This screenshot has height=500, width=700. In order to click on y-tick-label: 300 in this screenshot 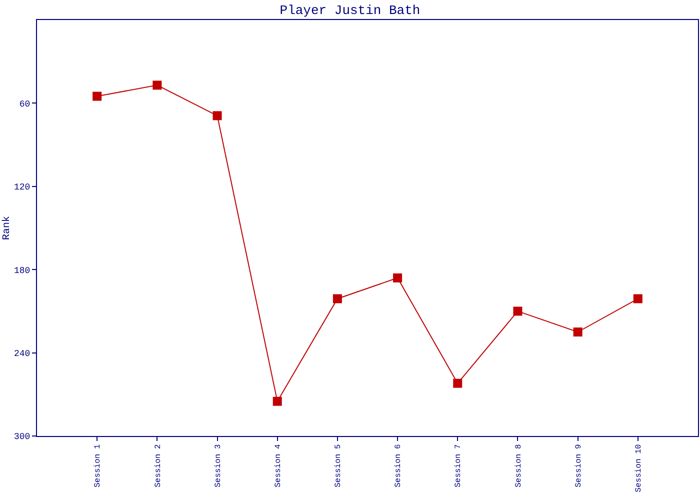, I will do `click(22, 437)`.